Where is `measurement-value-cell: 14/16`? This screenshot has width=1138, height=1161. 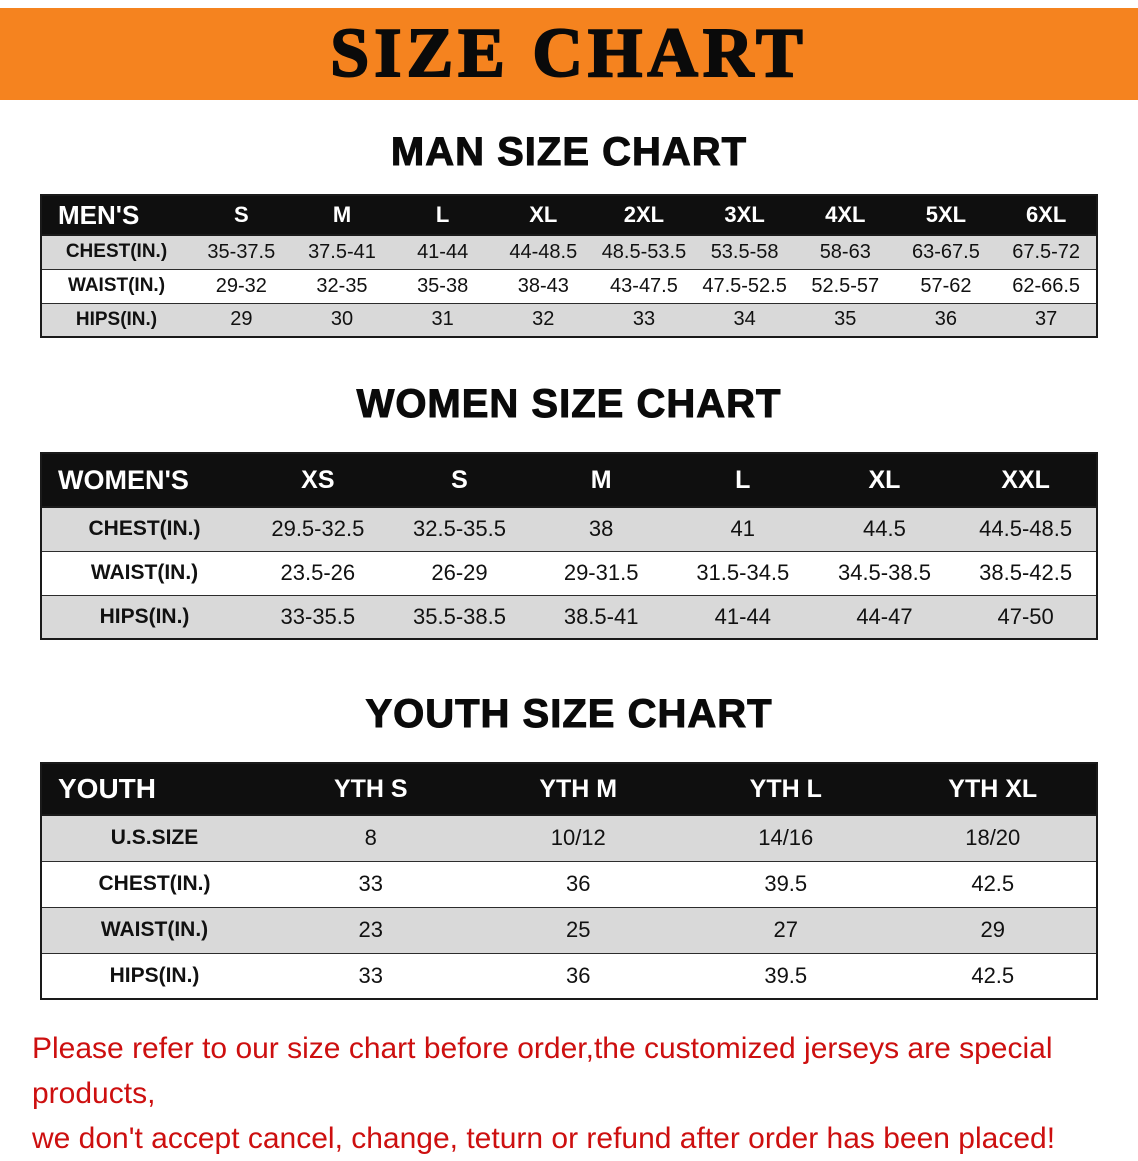
measurement-value-cell: 14/16 is located at coordinates (786, 838).